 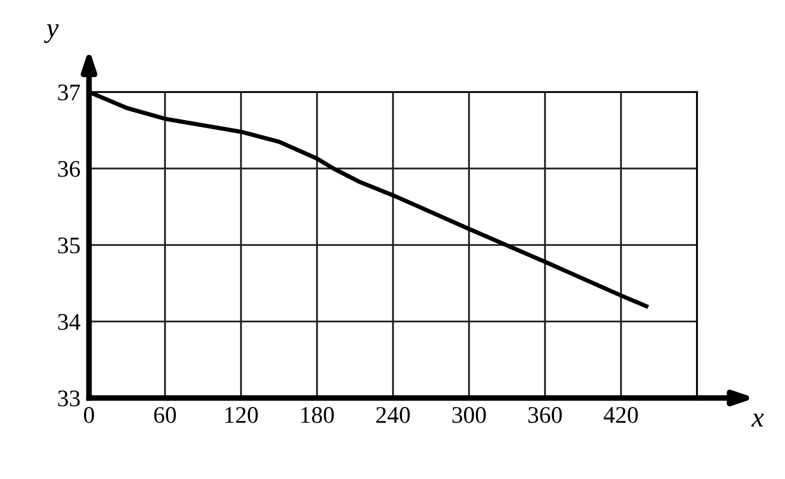 I want to click on y-tick-label: 37, so click(x=69, y=92).